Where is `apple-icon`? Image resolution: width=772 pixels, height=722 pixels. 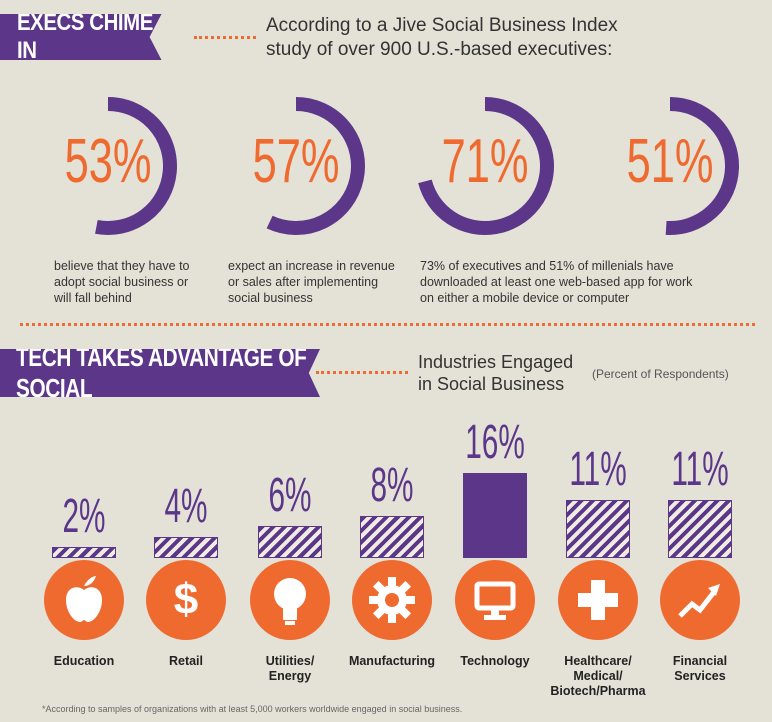
apple-icon is located at coordinates (84, 599).